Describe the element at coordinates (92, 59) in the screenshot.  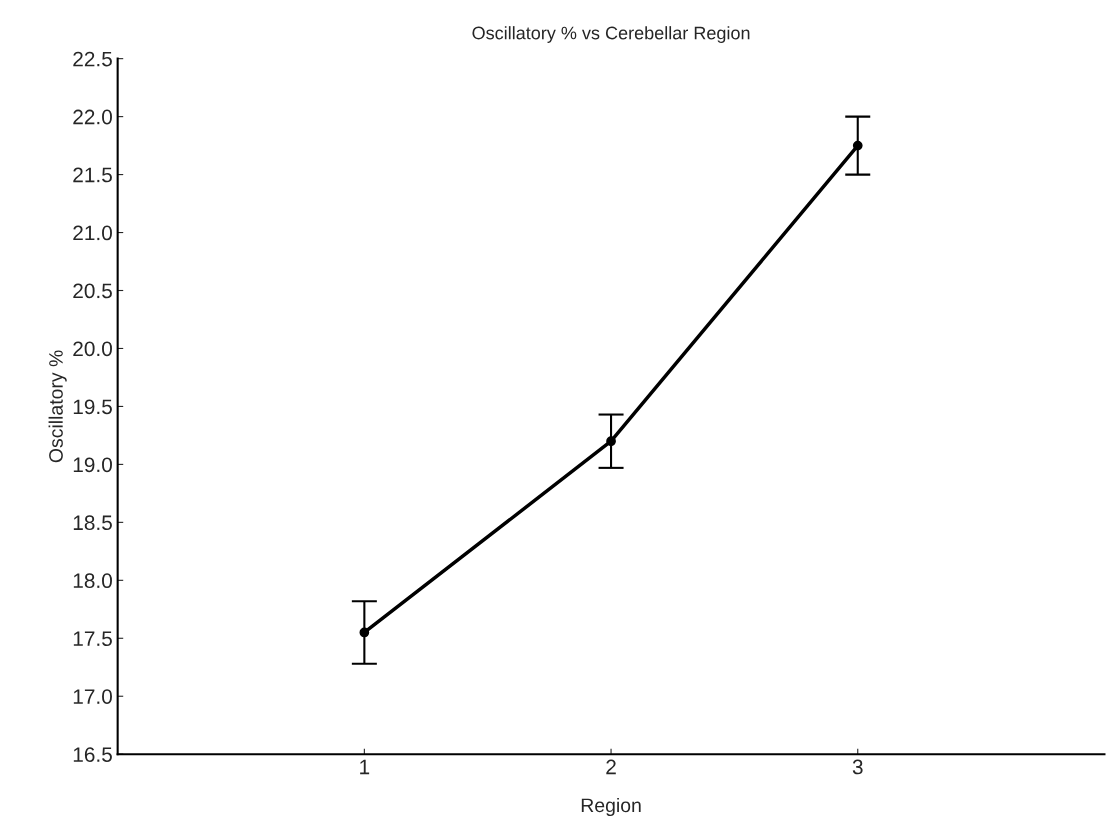
I see `y-tick-label: 22.5` at that location.